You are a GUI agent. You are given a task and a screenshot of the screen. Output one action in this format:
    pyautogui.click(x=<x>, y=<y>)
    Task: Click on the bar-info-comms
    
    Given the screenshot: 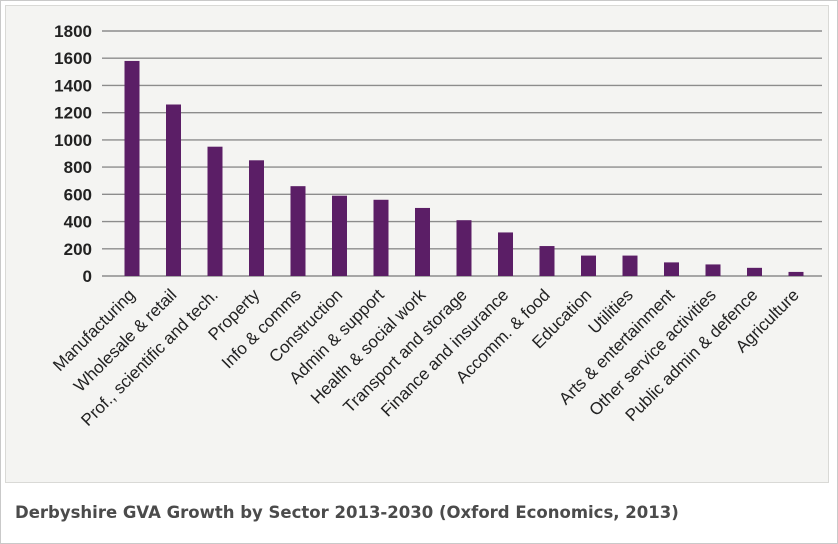 What is the action you would take?
    pyautogui.click(x=298, y=231)
    